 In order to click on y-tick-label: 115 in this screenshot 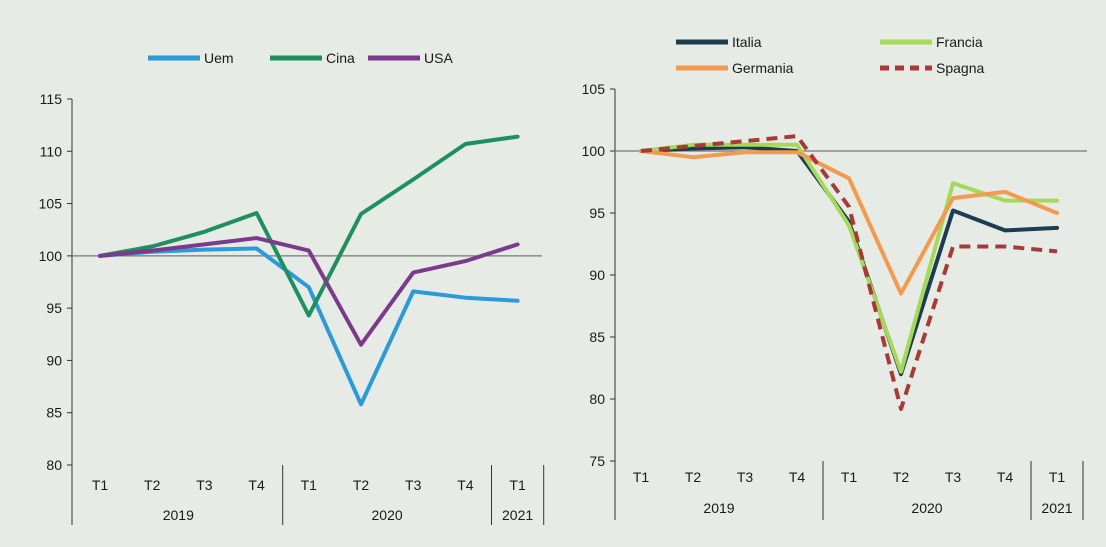, I will do `click(51, 99)`.